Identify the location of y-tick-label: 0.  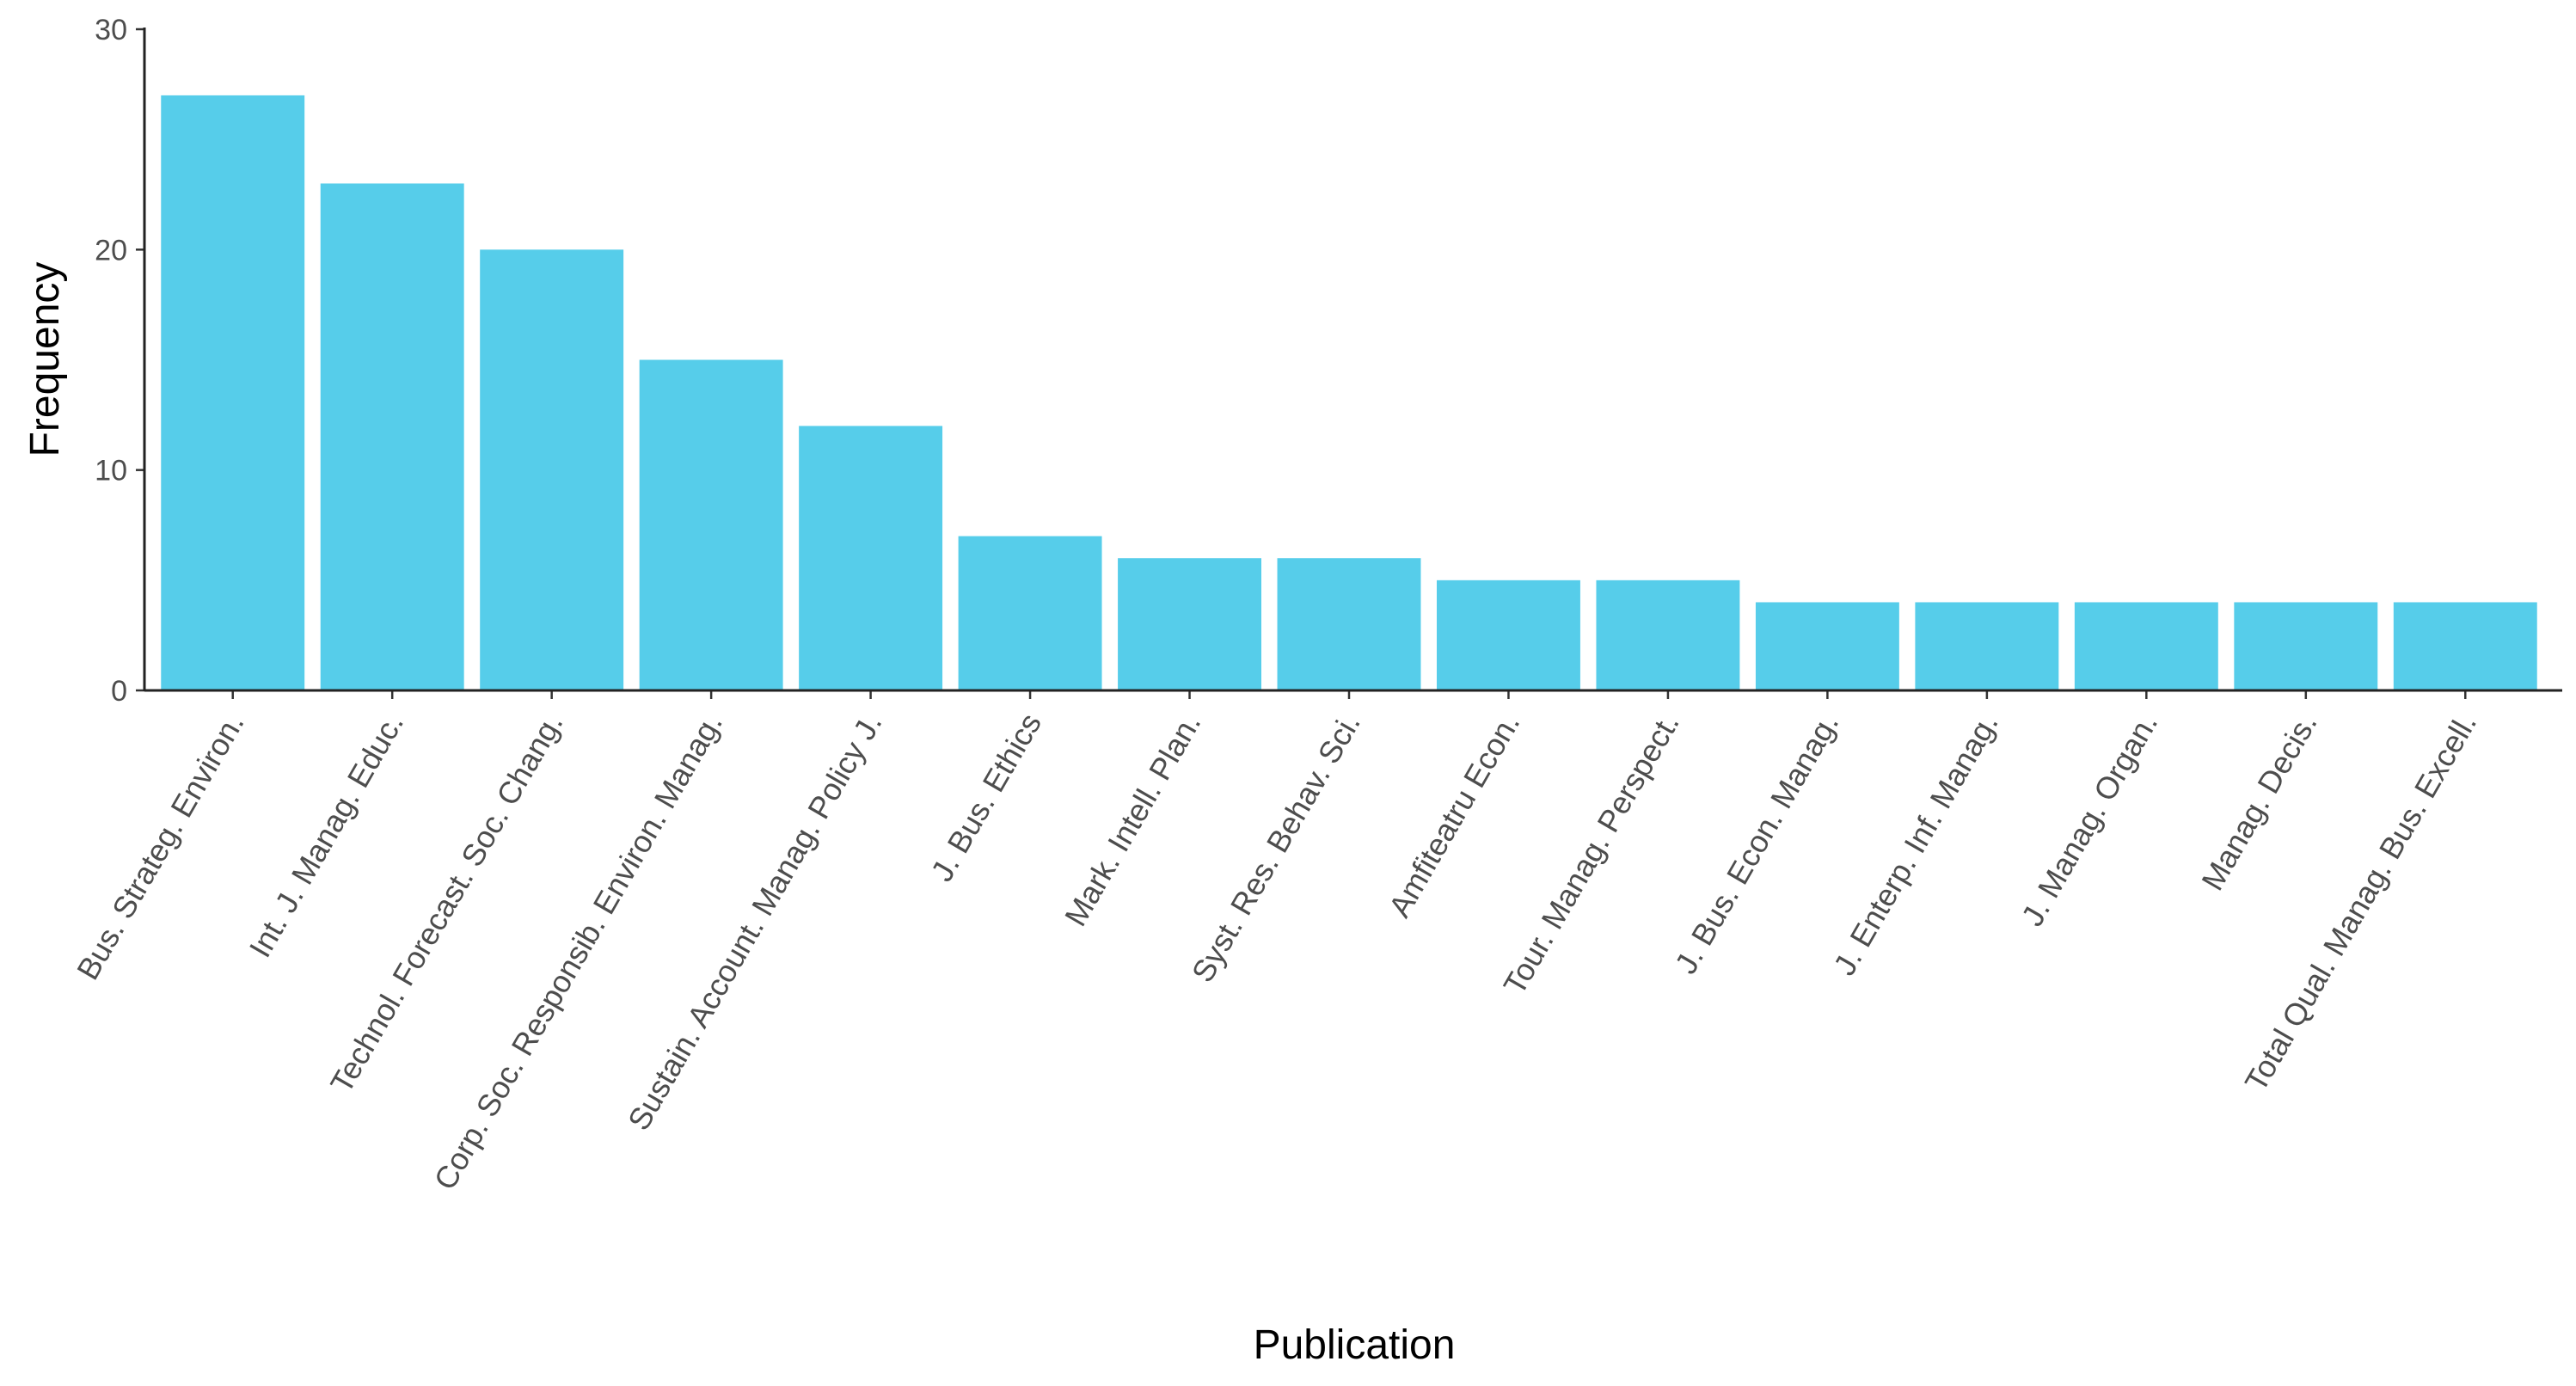
(119, 691).